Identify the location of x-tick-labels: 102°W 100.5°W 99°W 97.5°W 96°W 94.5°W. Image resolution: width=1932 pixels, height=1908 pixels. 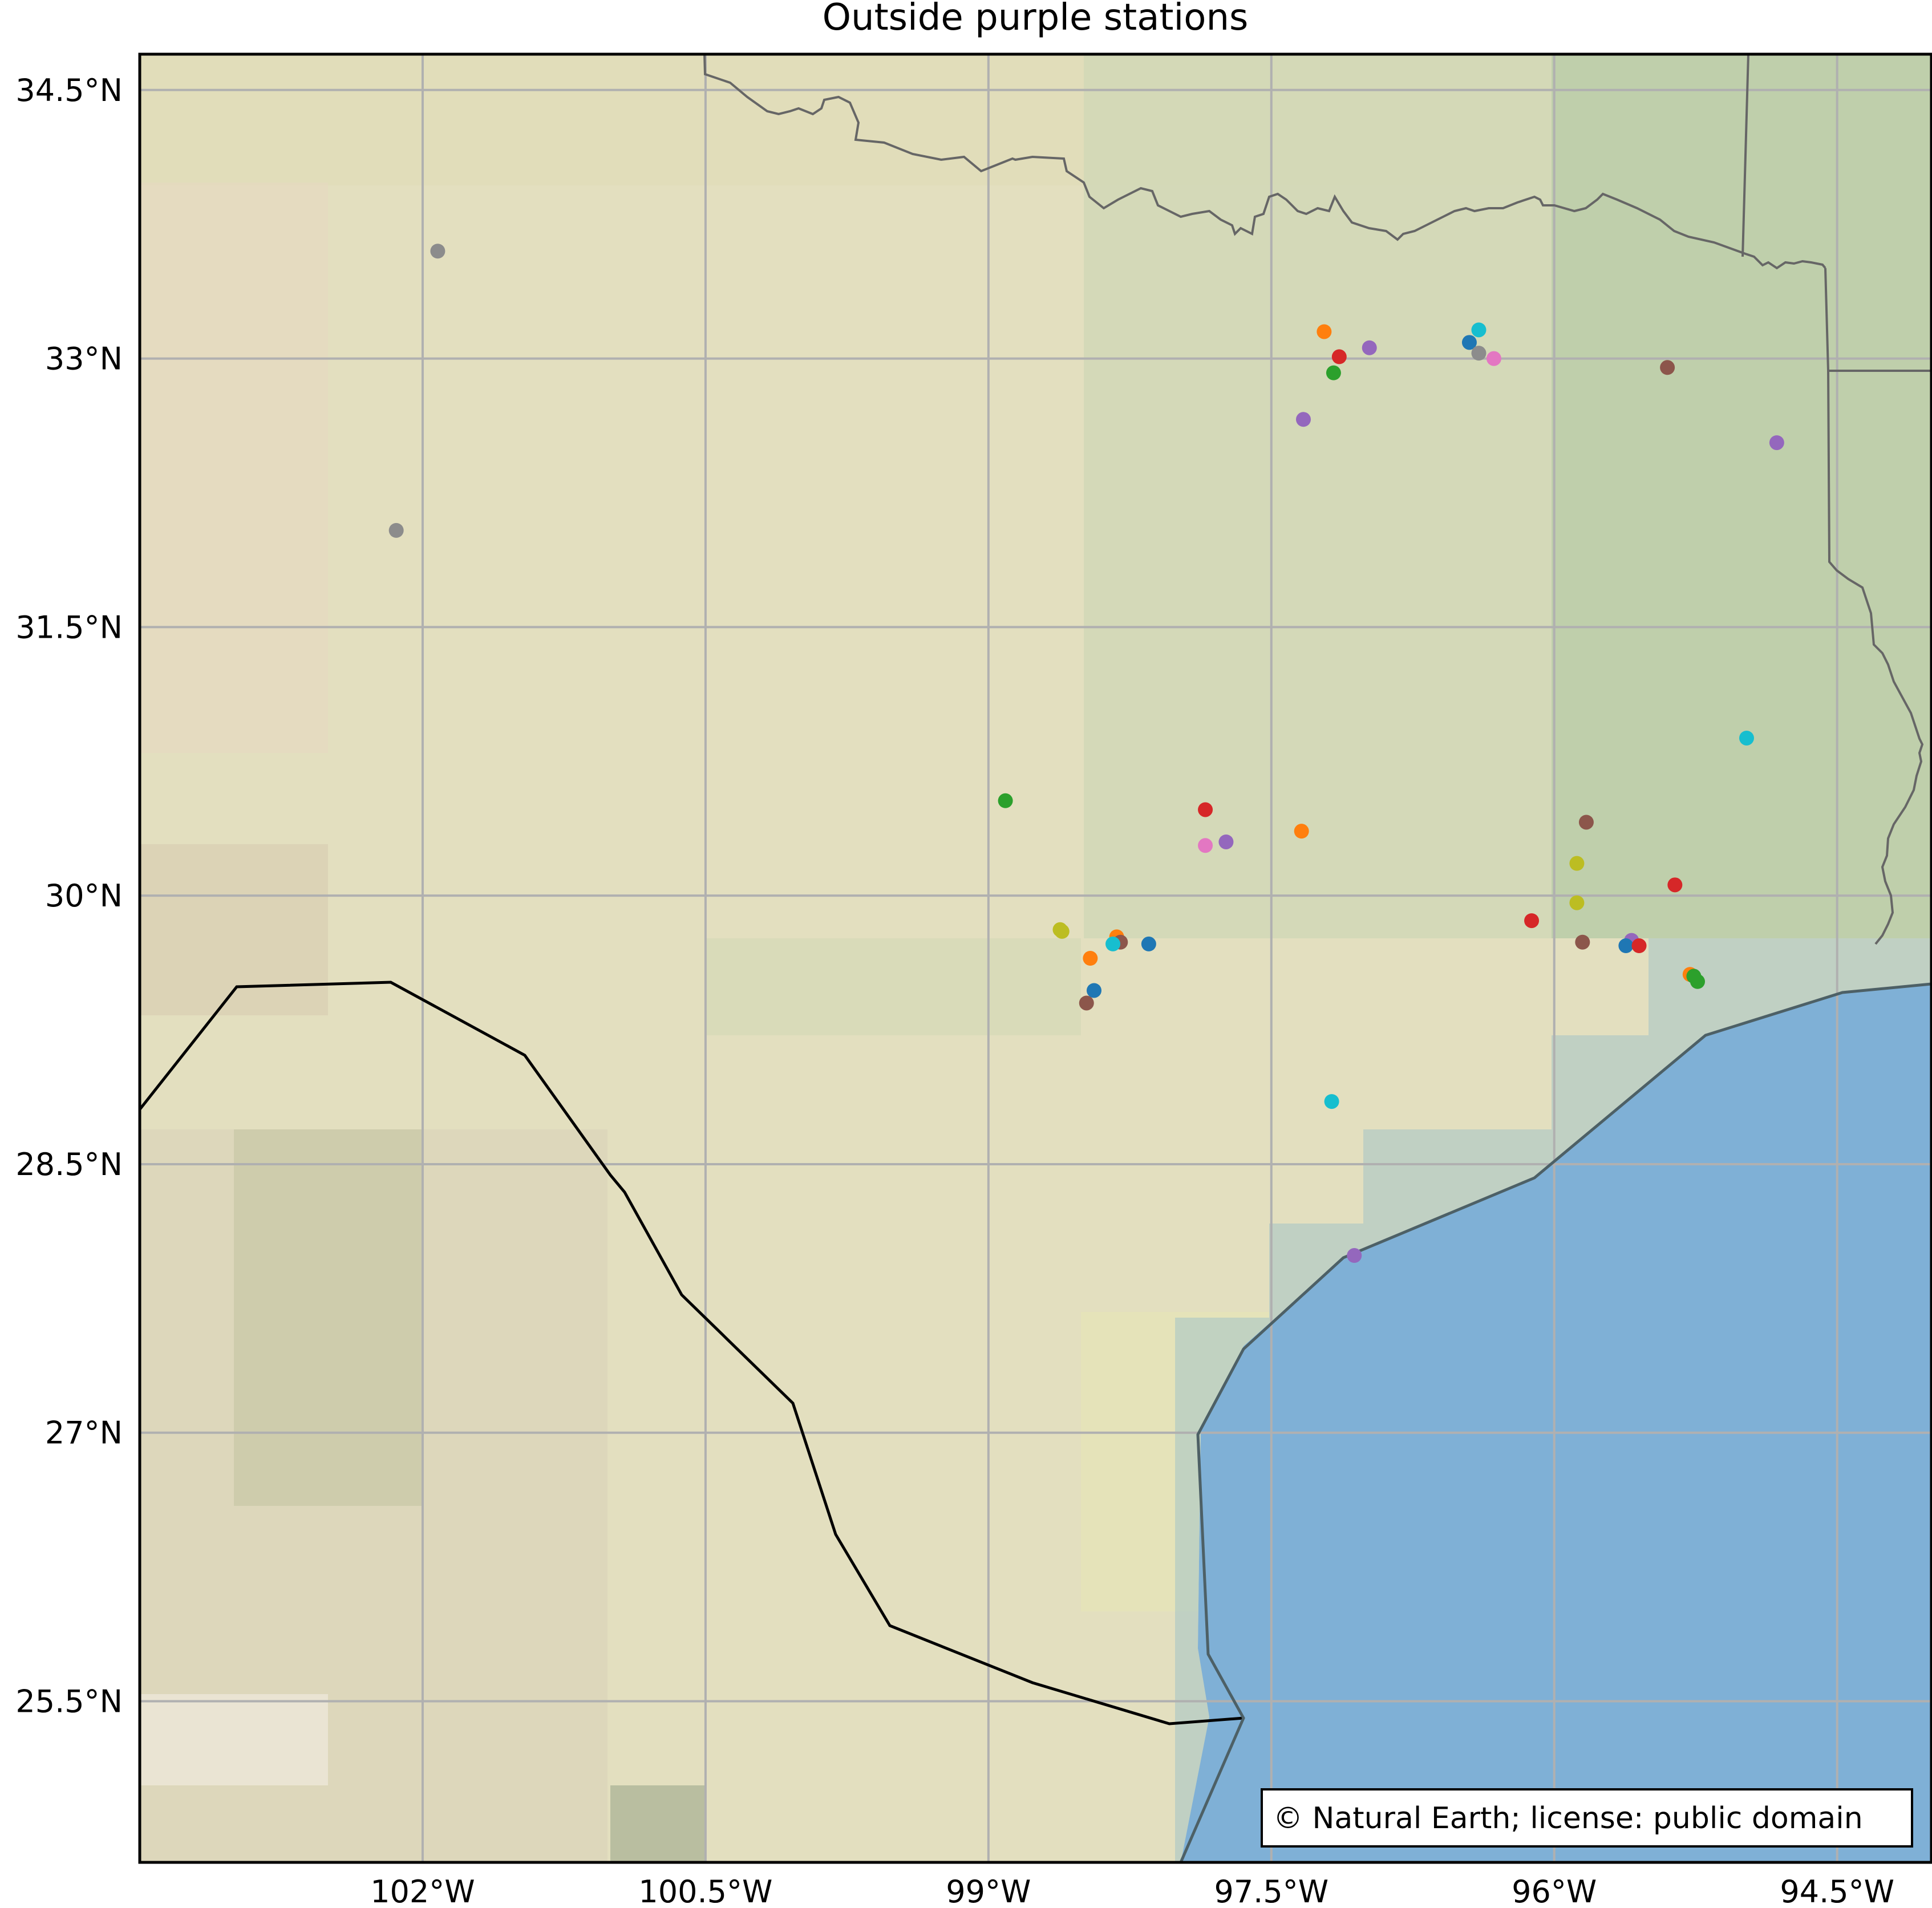
(1132, 1891).